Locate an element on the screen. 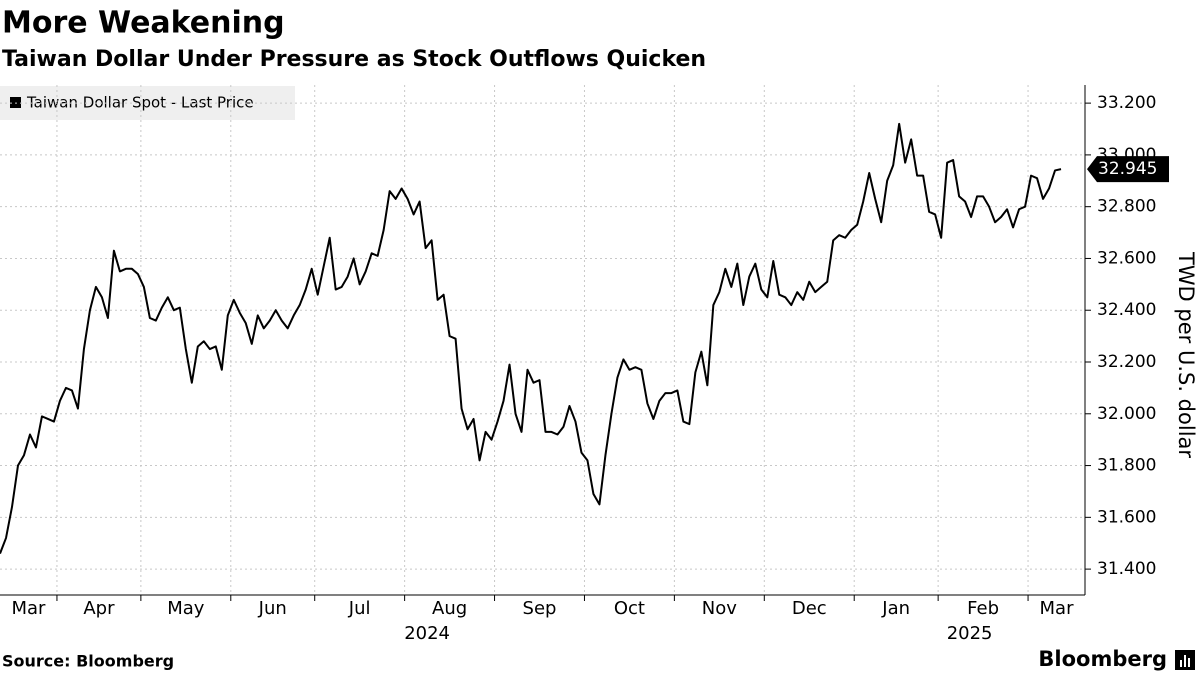 This screenshot has width=1200, height=675. year-label: 2024 is located at coordinates (427, 633).